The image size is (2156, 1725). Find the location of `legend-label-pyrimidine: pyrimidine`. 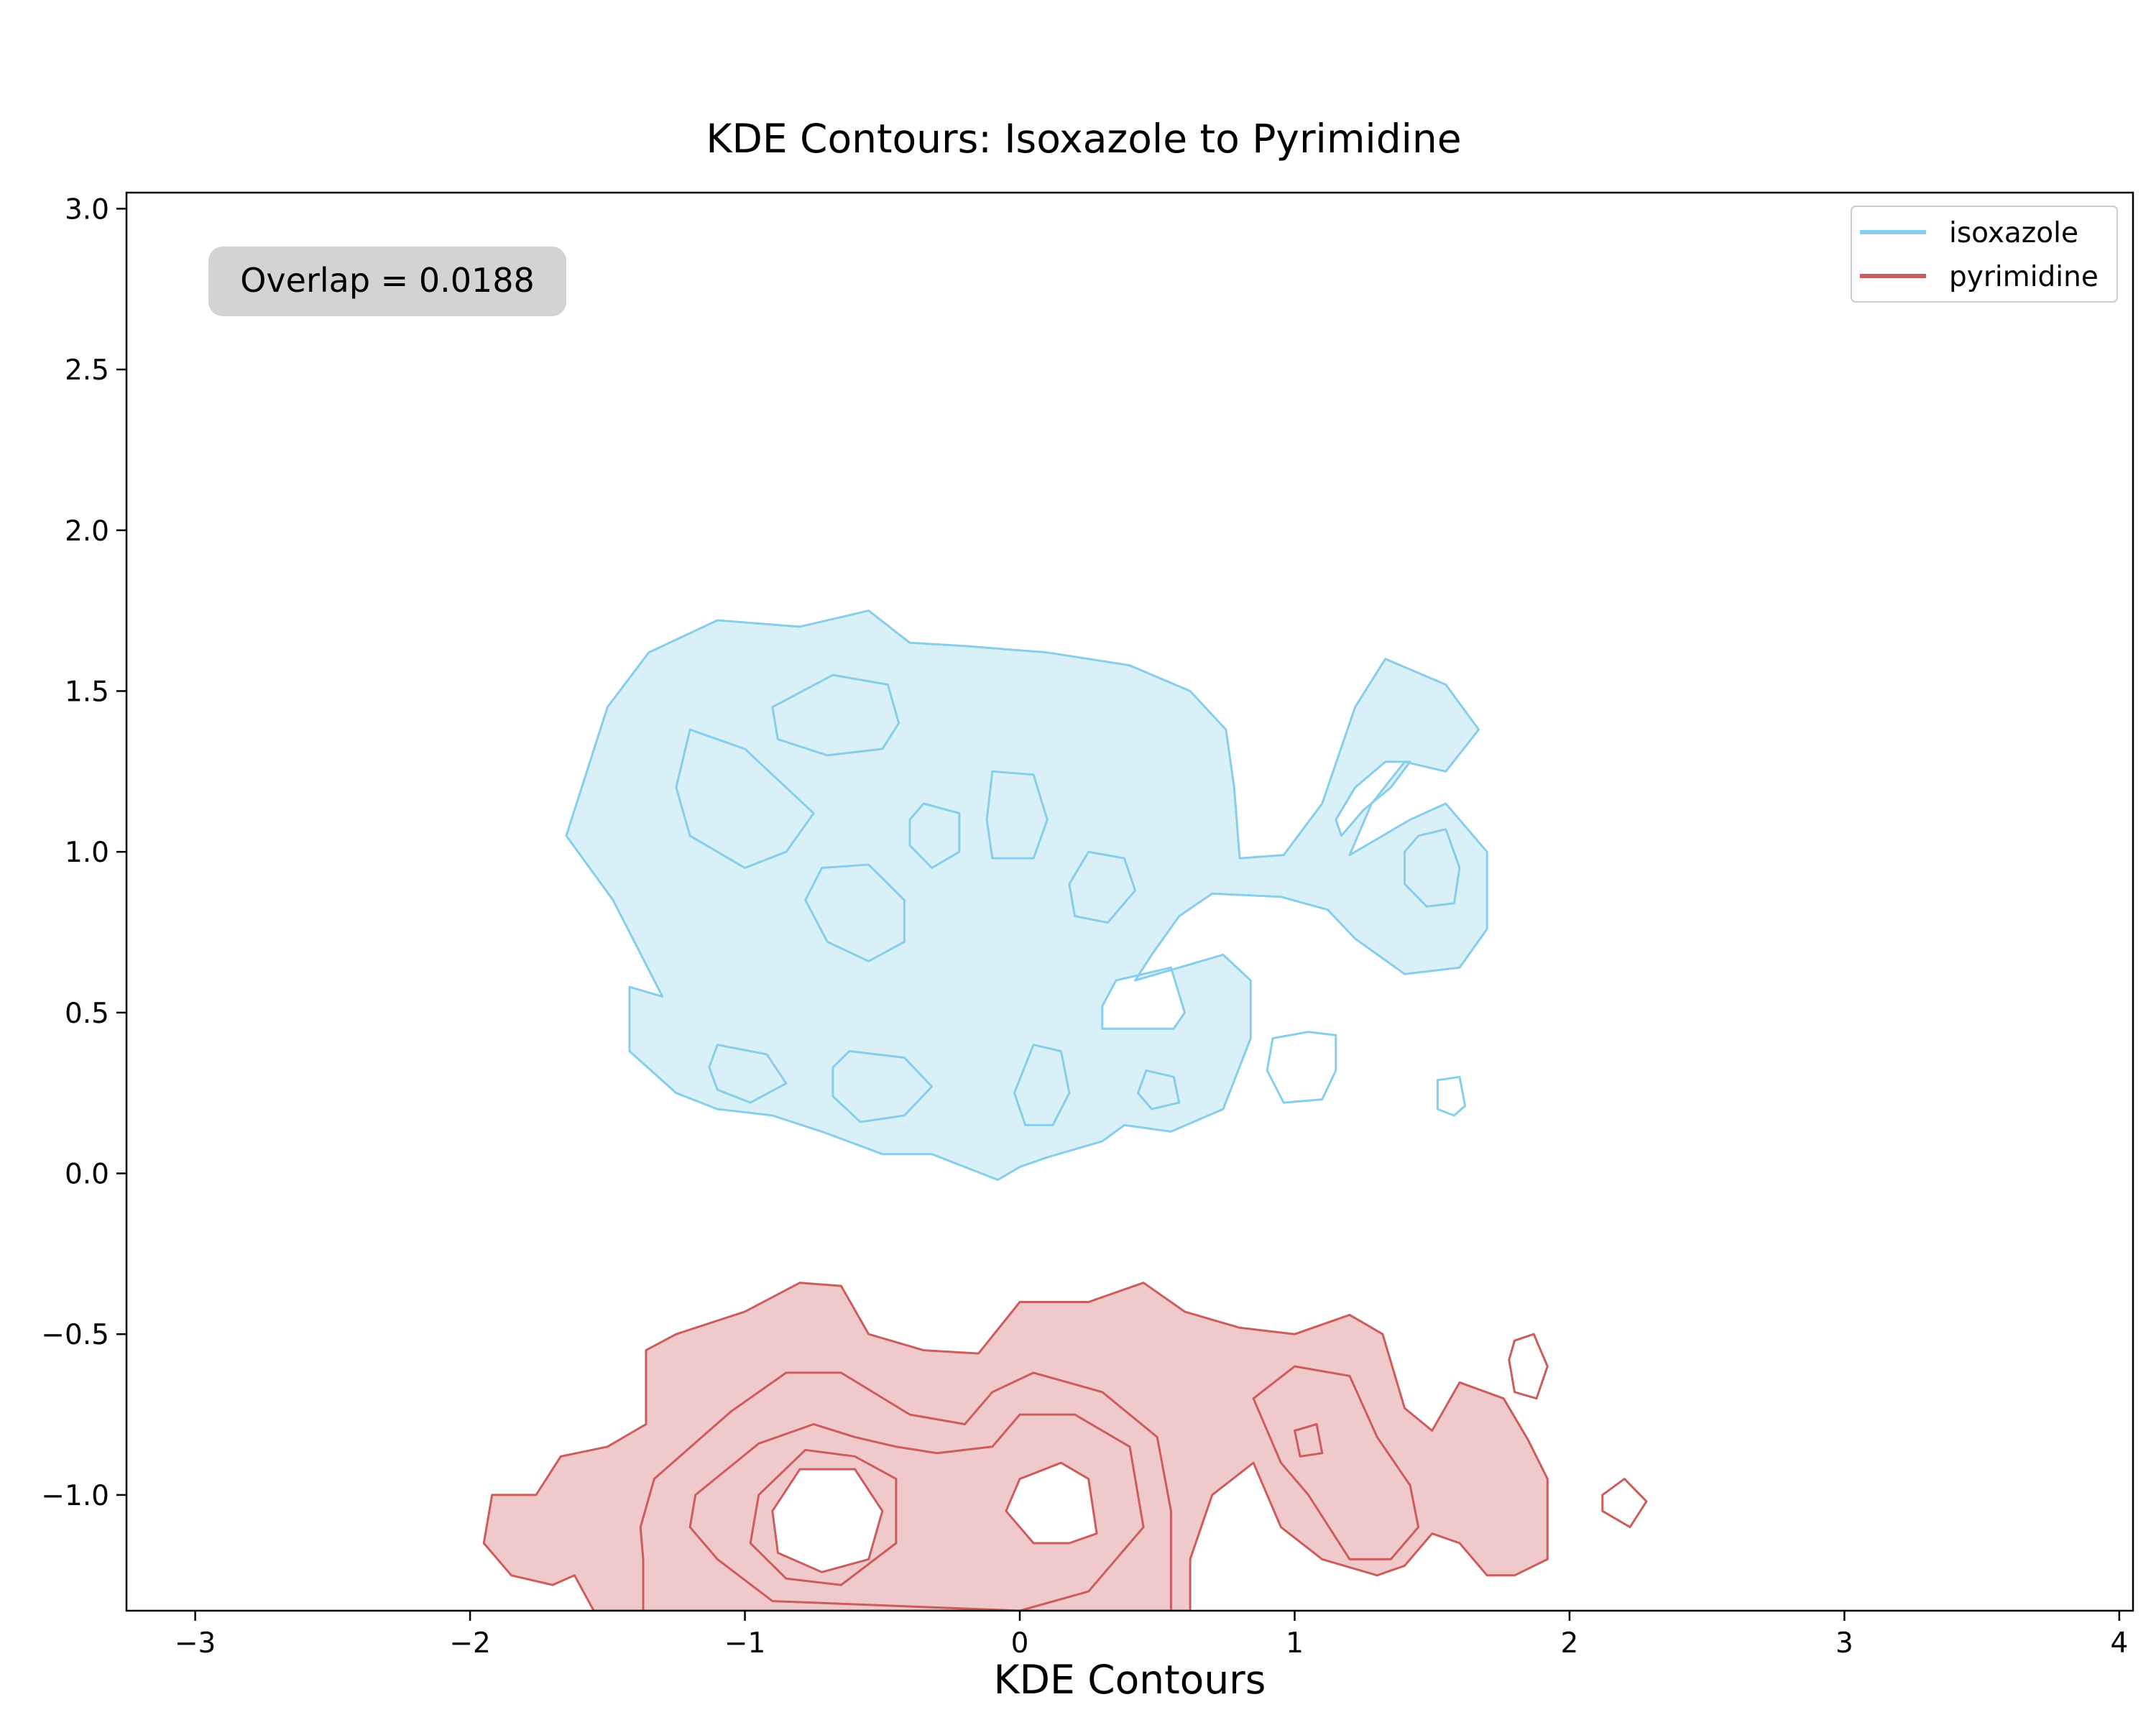

legend-label-pyrimidine: pyrimidine is located at coordinates (2024, 277).